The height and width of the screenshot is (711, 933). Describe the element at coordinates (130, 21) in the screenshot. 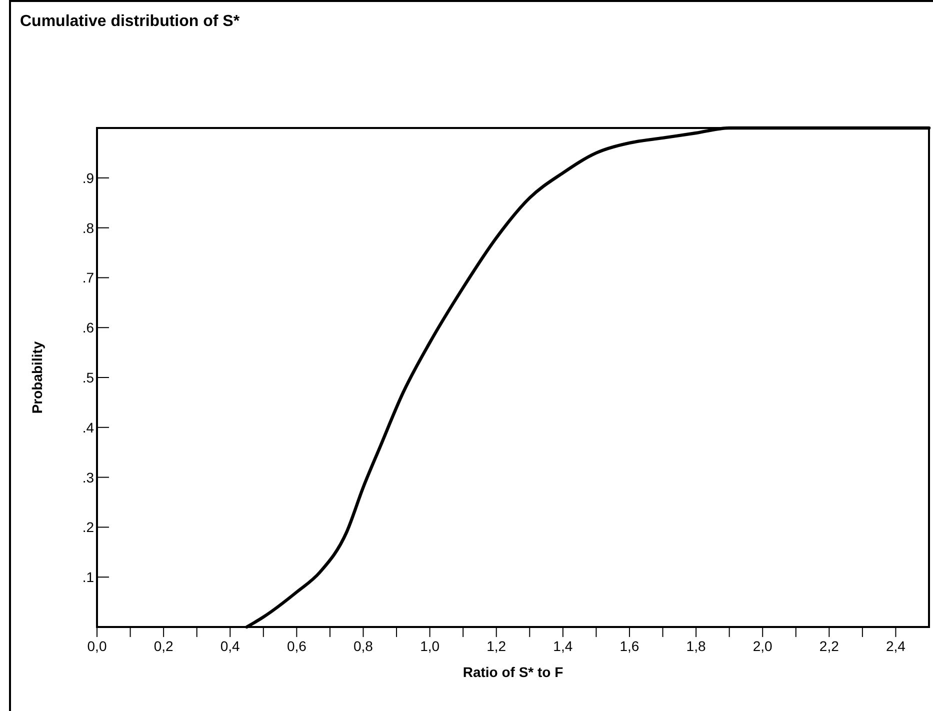

I see `chart-title: Cumulative distribution of S*` at that location.